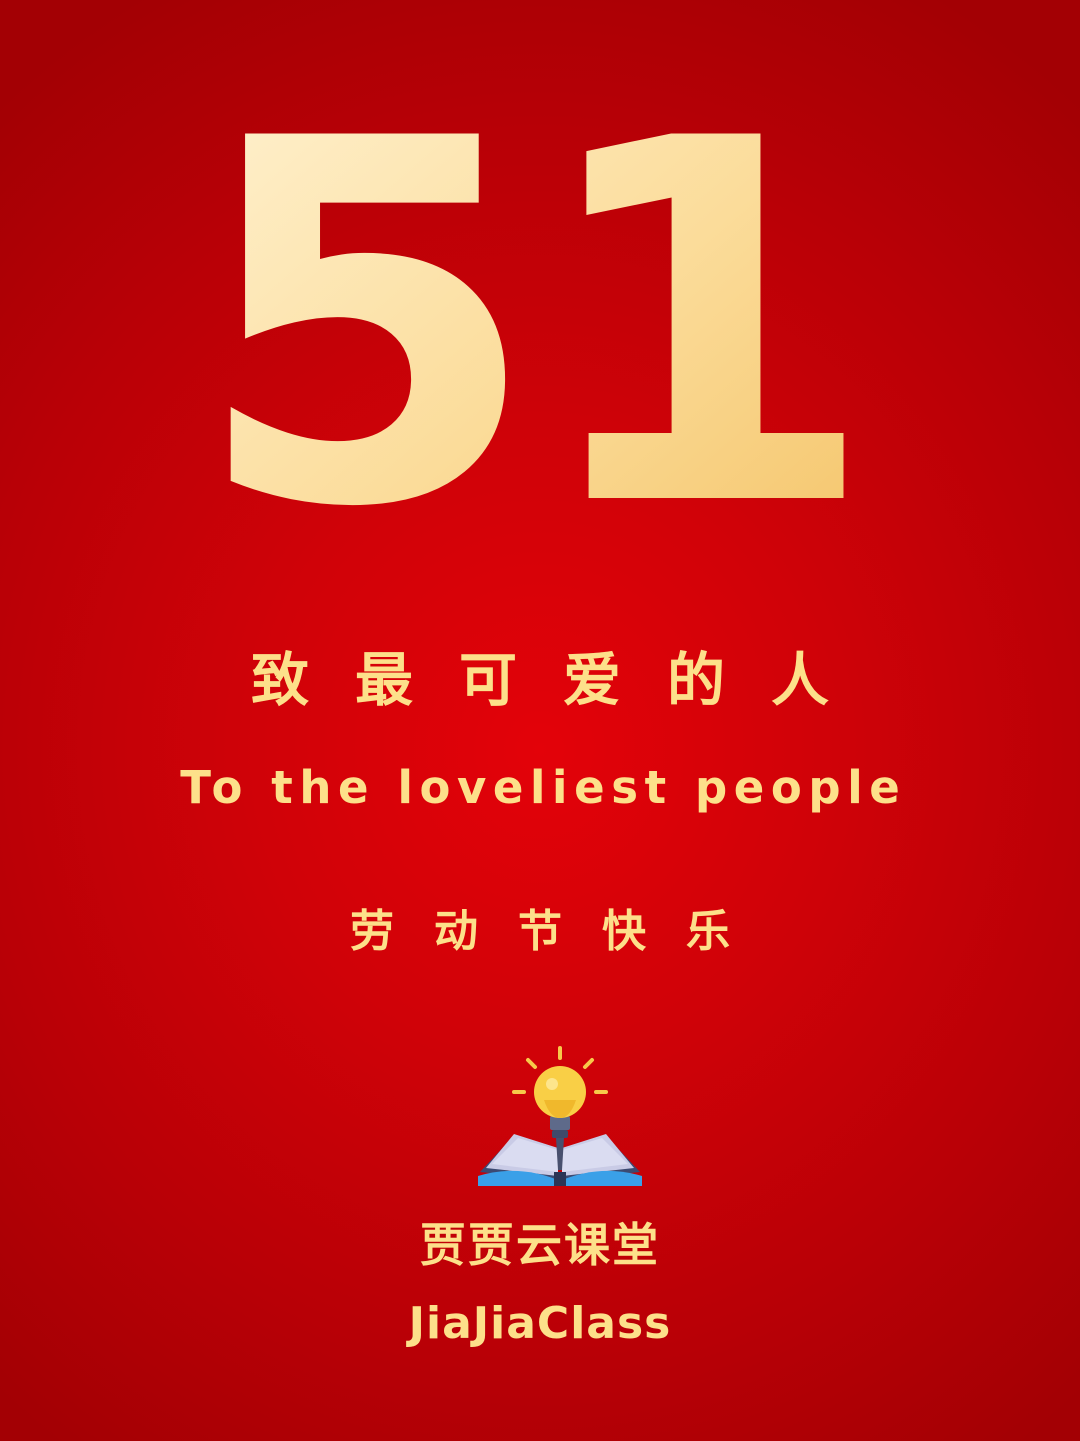  What do you see at coordinates (543, 787) in the screenshot?
I see `tagline-english: To the loveliest people` at bounding box center [543, 787].